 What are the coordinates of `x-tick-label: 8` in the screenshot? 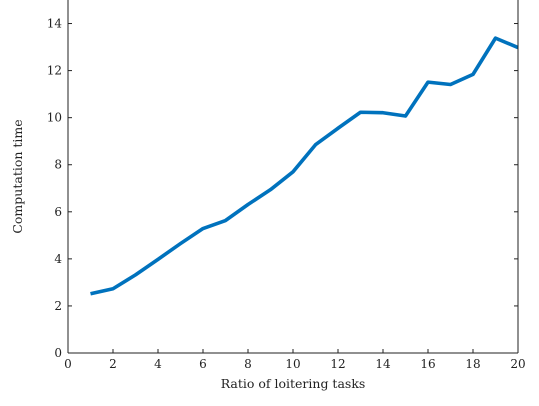 It's located at (248, 364).